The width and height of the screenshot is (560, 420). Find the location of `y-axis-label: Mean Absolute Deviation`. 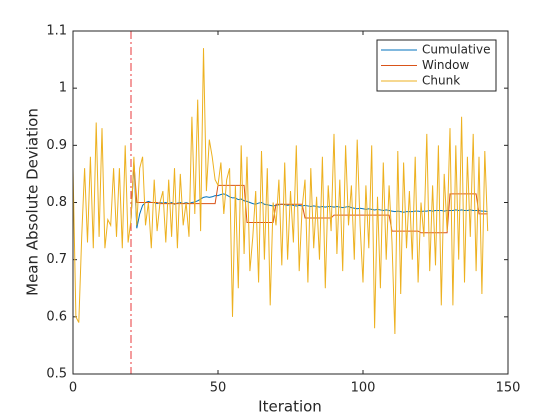

y-axis-label: Mean Absolute Deviation is located at coordinates (33, 202).